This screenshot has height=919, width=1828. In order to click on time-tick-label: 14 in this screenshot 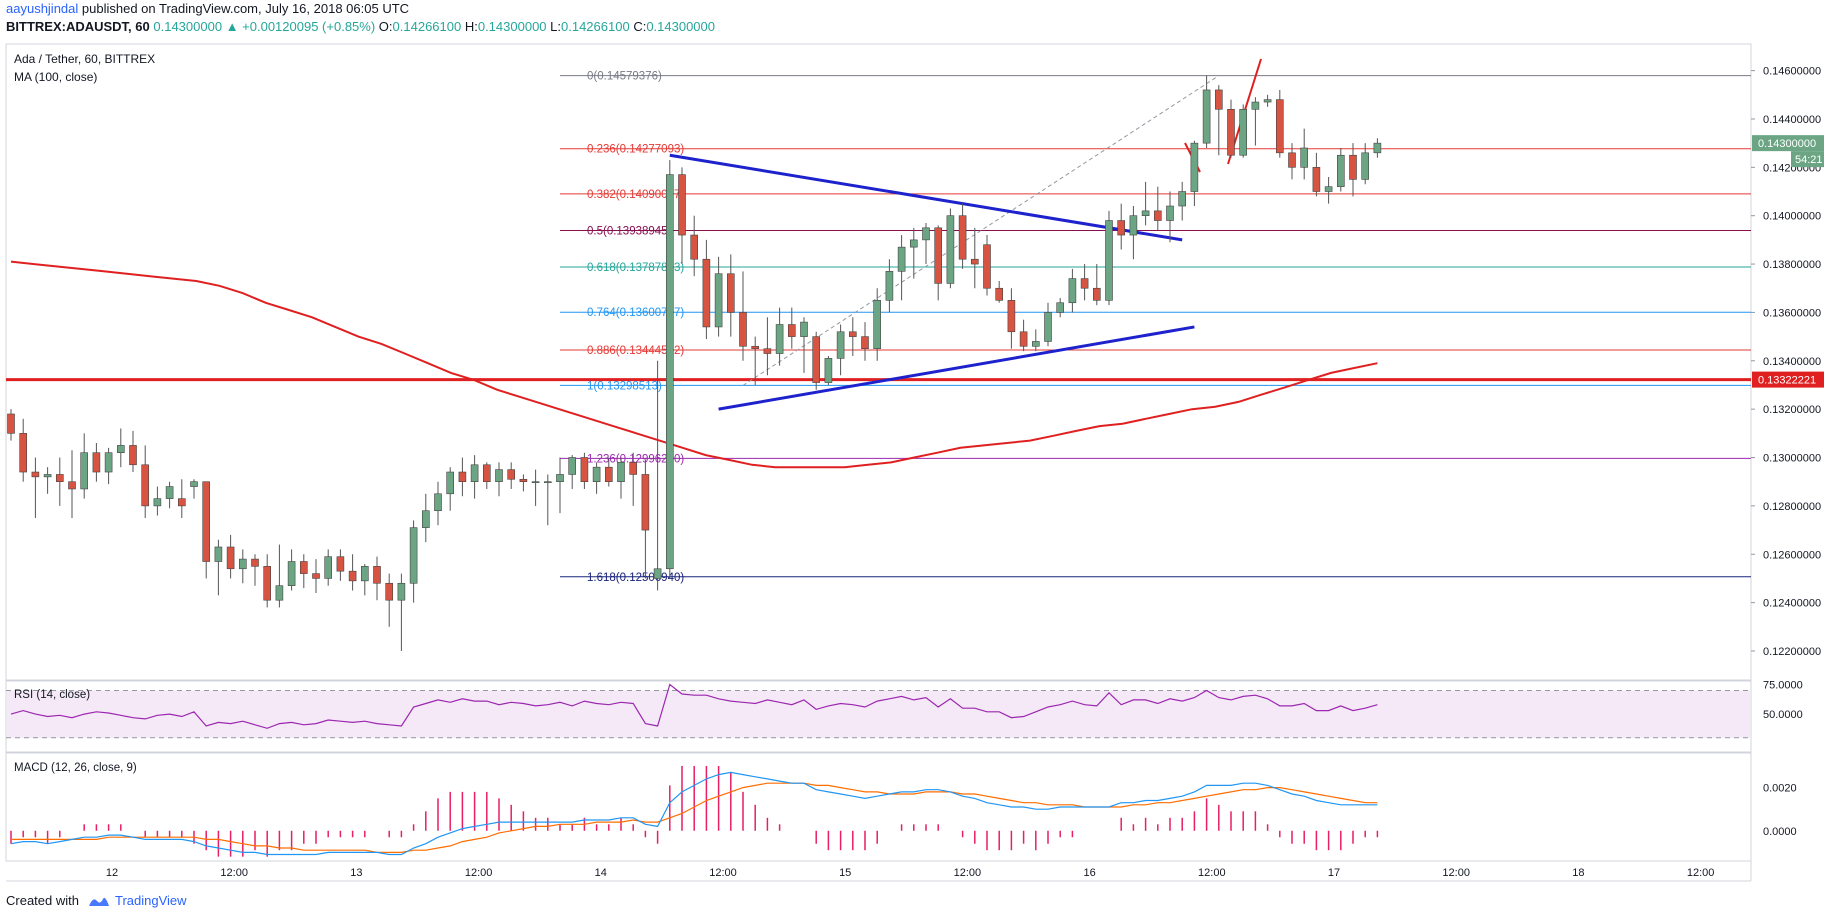, I will do `click(601, 873)`.